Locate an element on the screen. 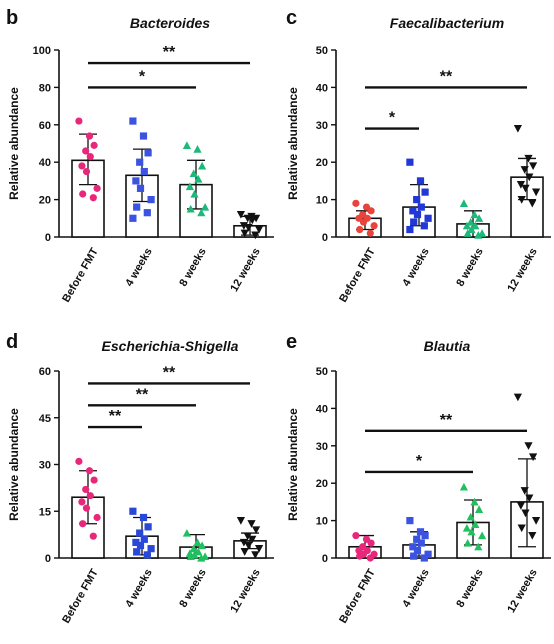 This screenshot has height=644, width=554. panel-letter: d is located at coordinates (12, 342).